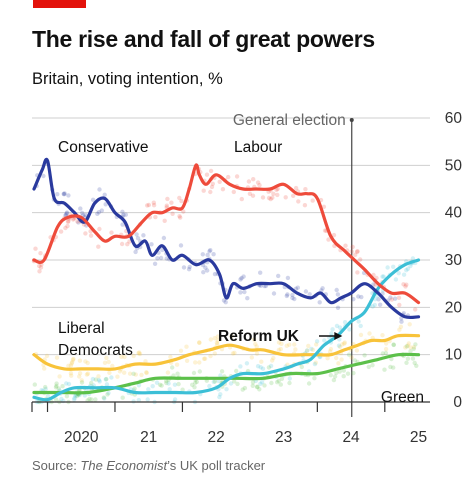  Describe the element at coordinates (402, 397) in the screenshot. I see `series-label-line: Green` at that location.